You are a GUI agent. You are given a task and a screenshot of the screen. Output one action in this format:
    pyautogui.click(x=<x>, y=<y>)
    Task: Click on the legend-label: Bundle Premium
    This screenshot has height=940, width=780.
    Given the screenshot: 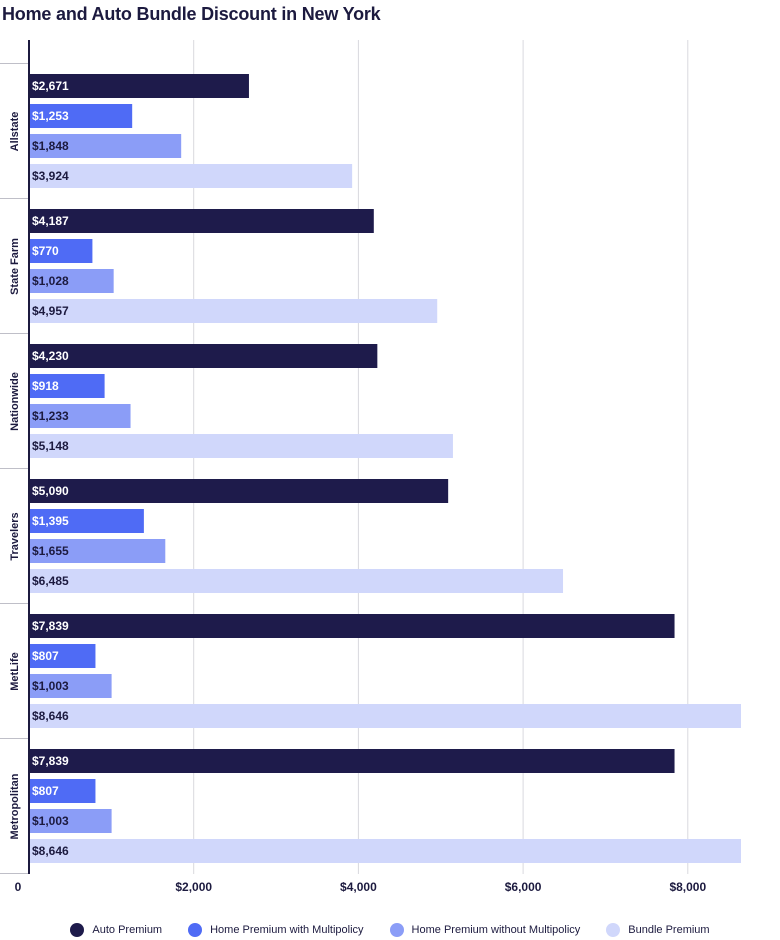 What is the action you would take?
    pyautogui.click(x=669, y=930)
    